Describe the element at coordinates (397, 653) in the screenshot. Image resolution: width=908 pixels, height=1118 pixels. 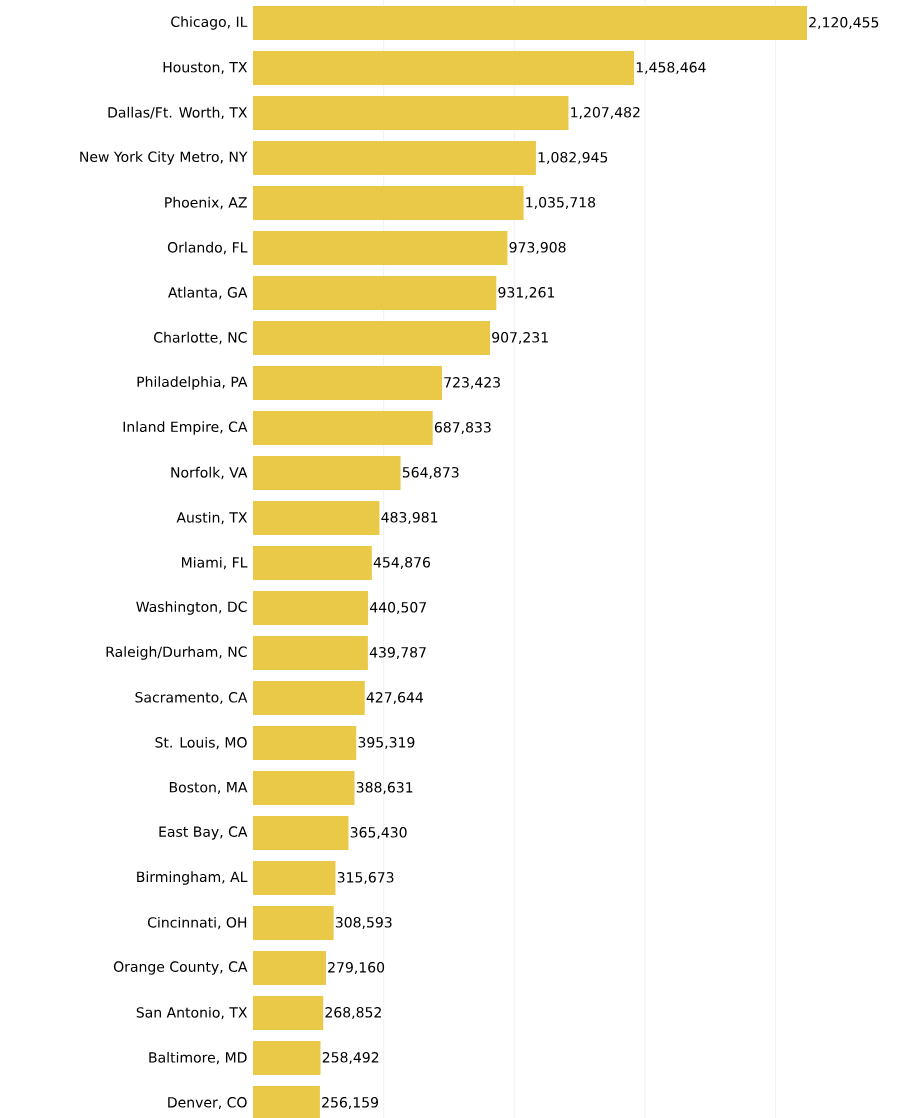
I see `data-label: 439,787` at that location.